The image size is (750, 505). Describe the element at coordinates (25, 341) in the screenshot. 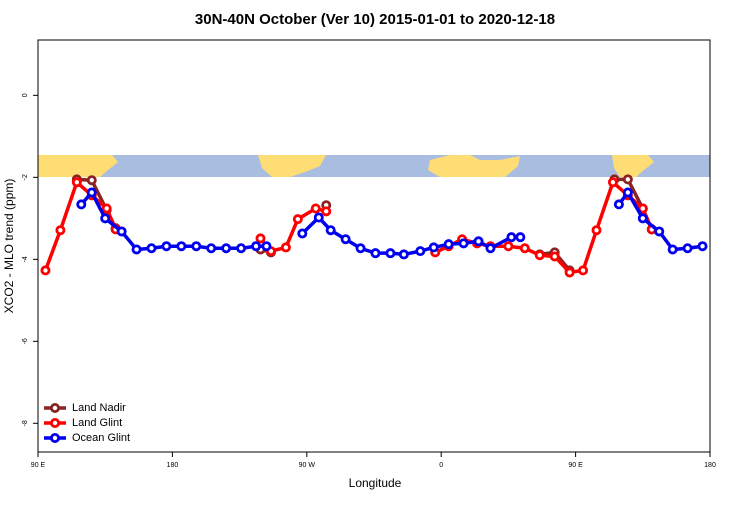

I see `y-tick-label: -6` at that location.